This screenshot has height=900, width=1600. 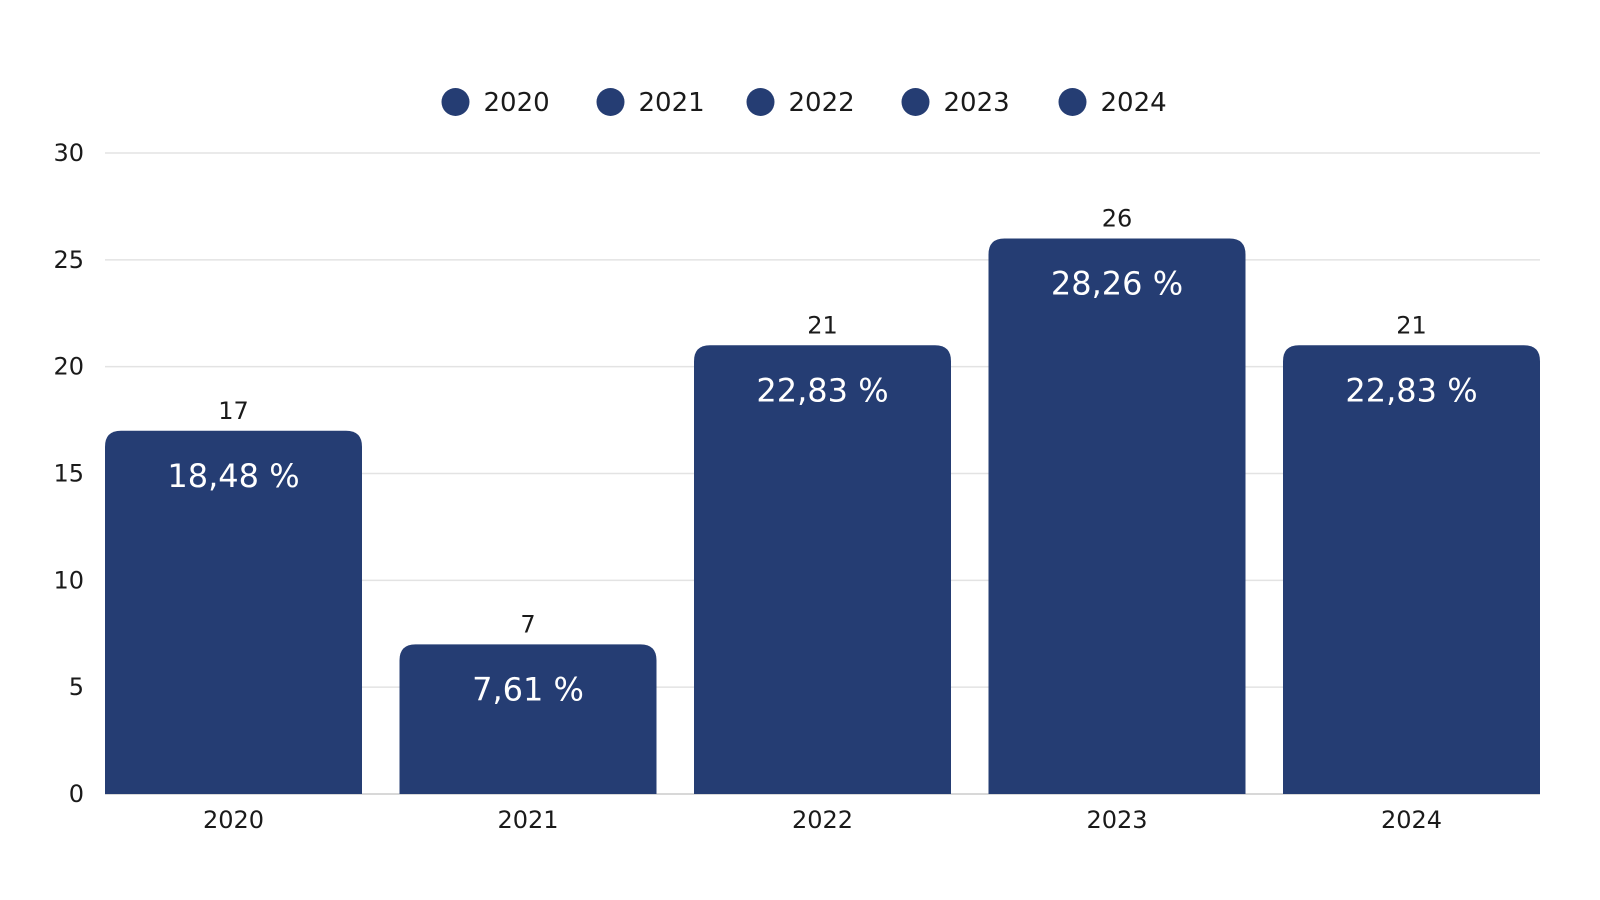 I want to click on legend-item-2020: 2020, so click(x=495, y=103).